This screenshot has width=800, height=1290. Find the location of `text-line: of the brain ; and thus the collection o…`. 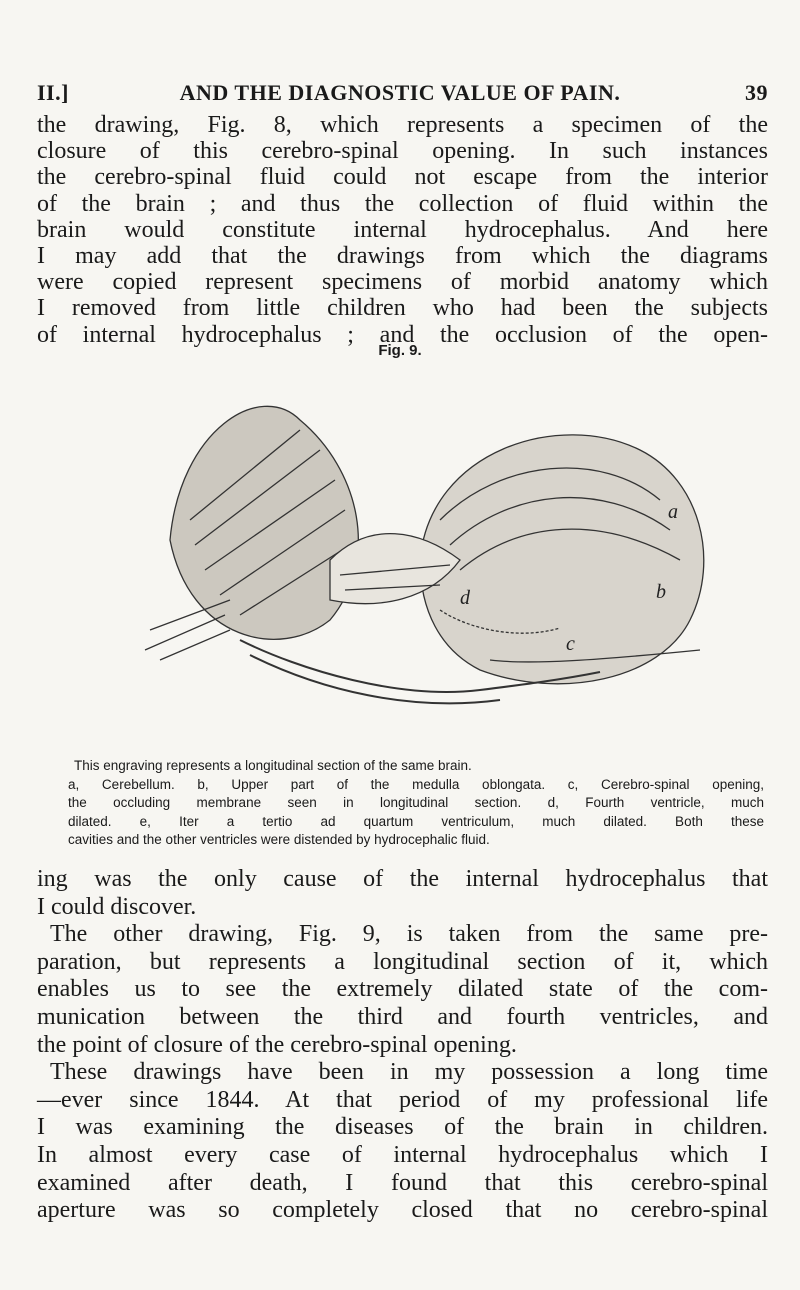

text-line: of the brain ; and thus the collection o… is located at coordinates (402, 203).